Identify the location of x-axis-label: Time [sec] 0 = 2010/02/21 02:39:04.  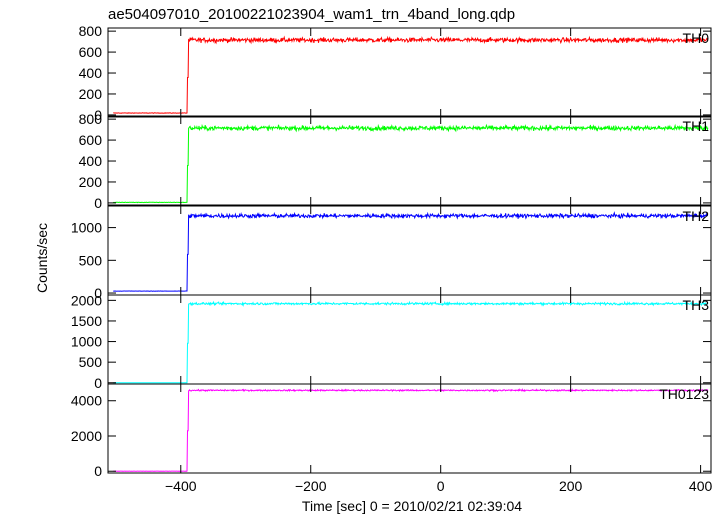
(412, 506).